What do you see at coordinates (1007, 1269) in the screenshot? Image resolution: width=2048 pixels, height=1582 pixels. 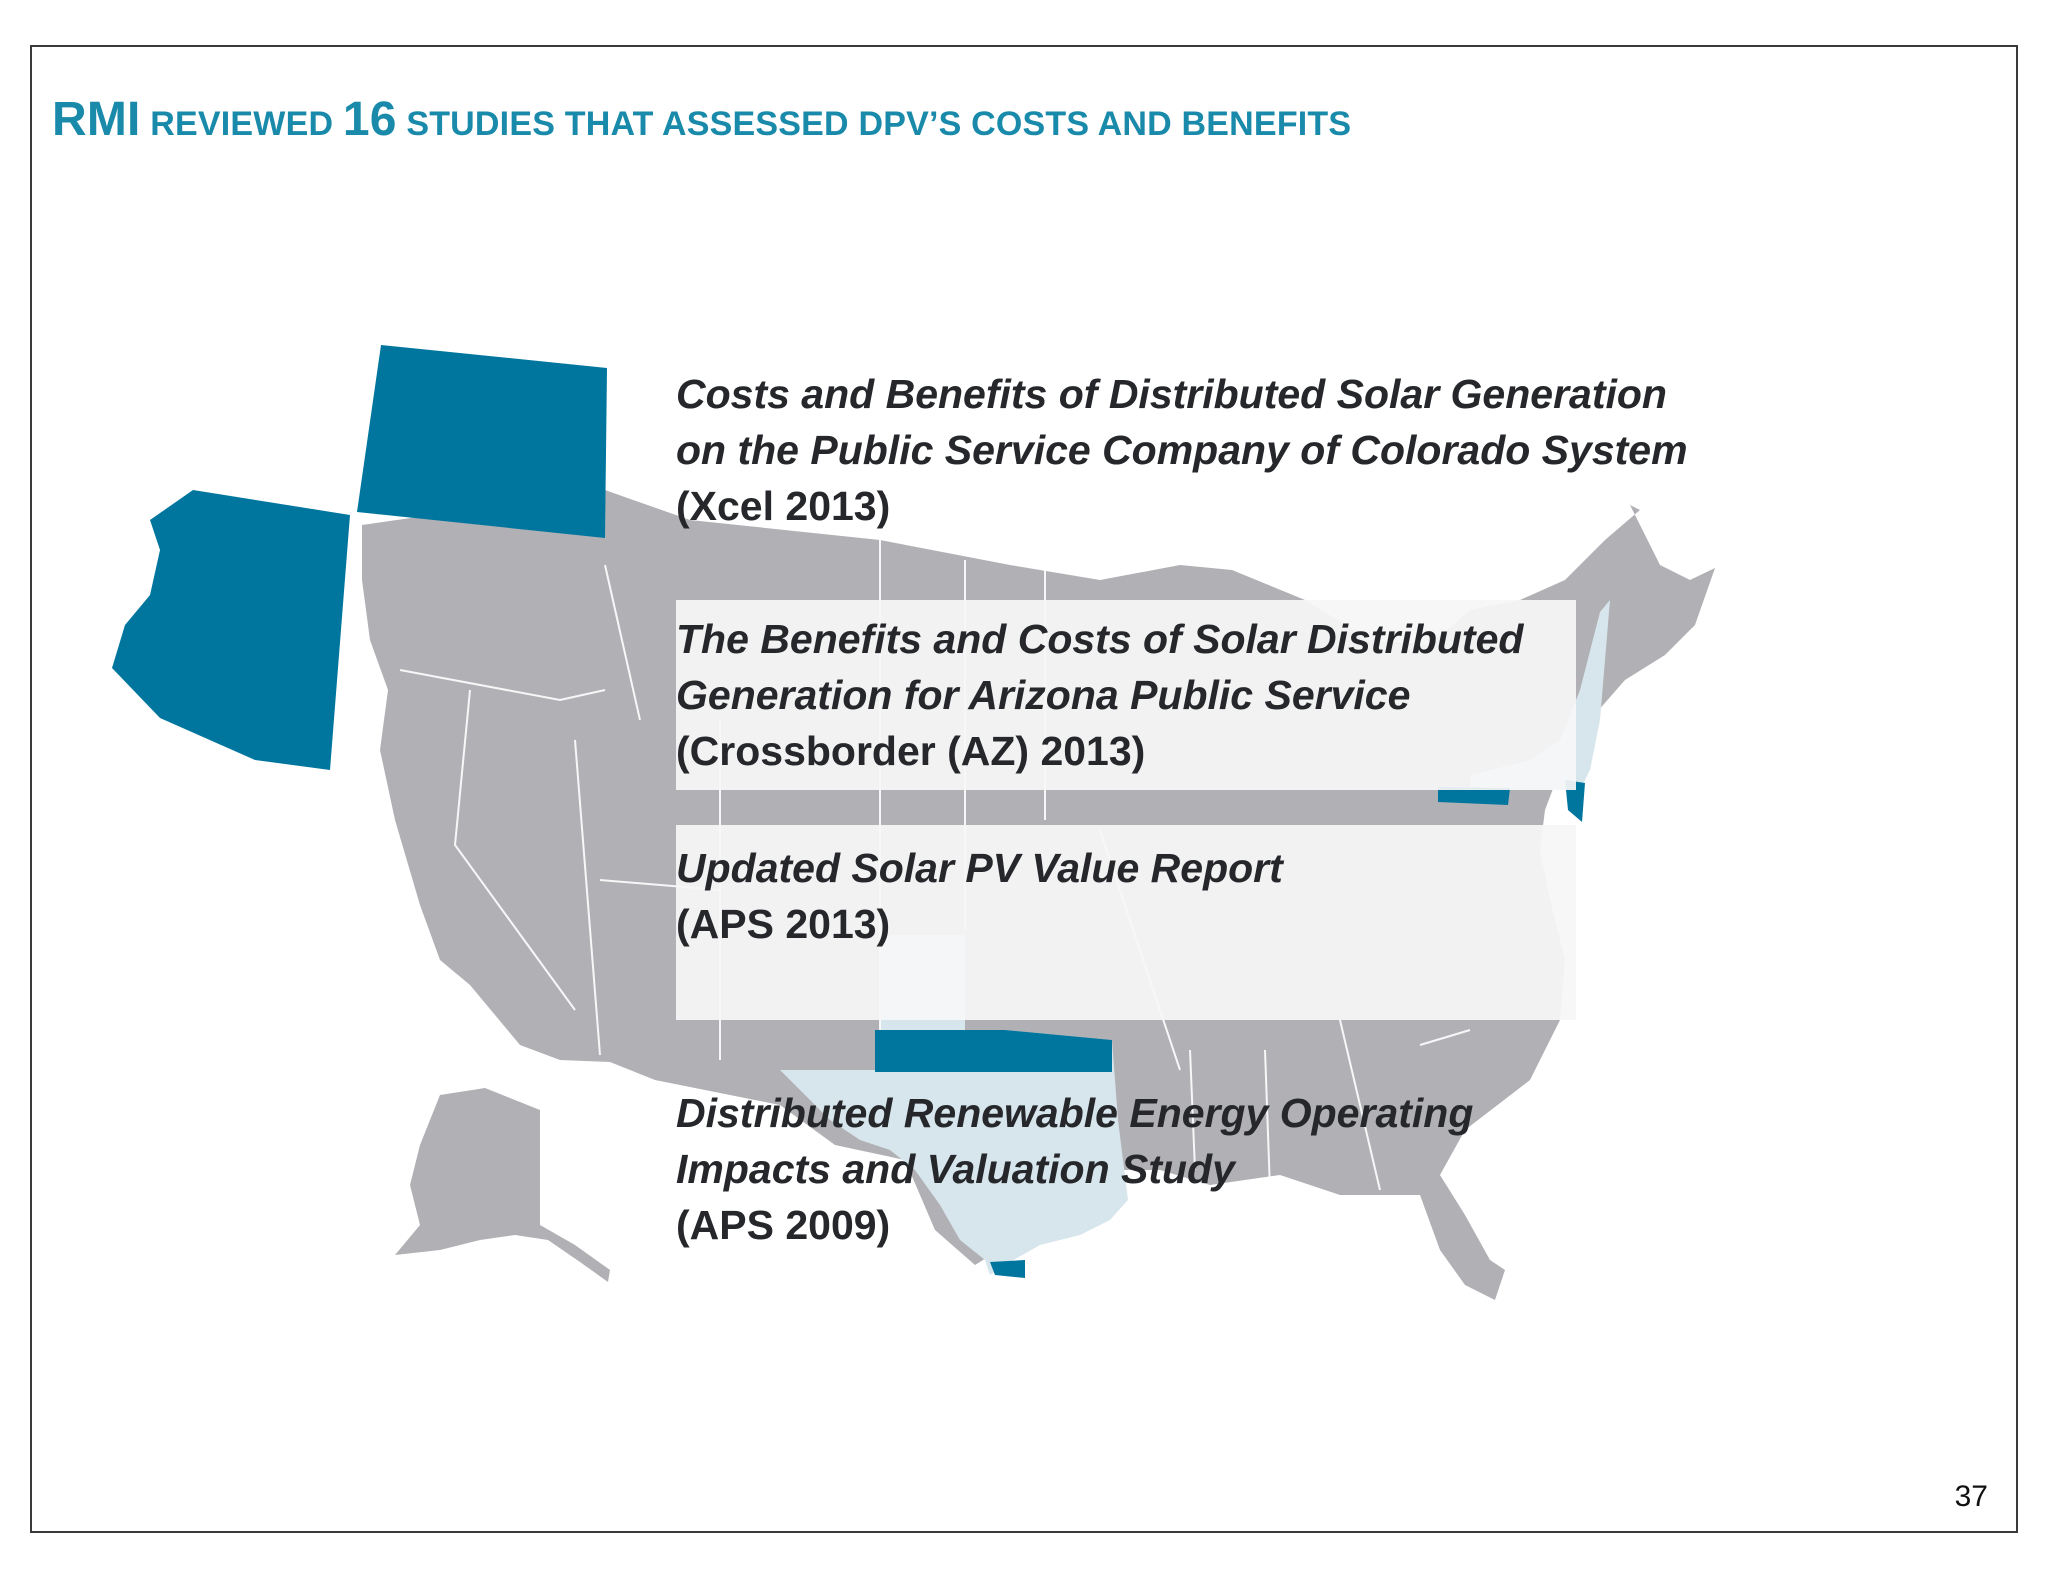 I see `state-louisiana-sliver-highlight` at bounding box center [1007, 1269].